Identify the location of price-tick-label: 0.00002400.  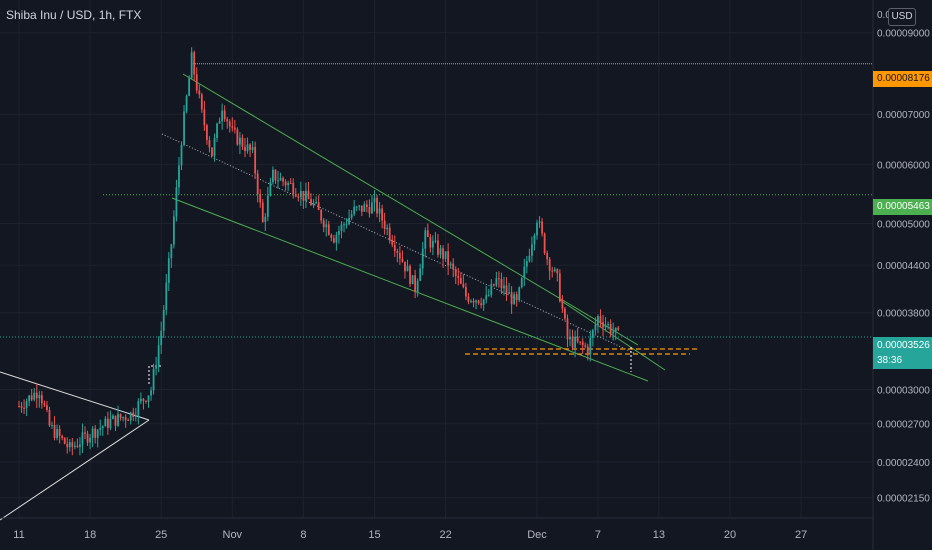
(903, 463).